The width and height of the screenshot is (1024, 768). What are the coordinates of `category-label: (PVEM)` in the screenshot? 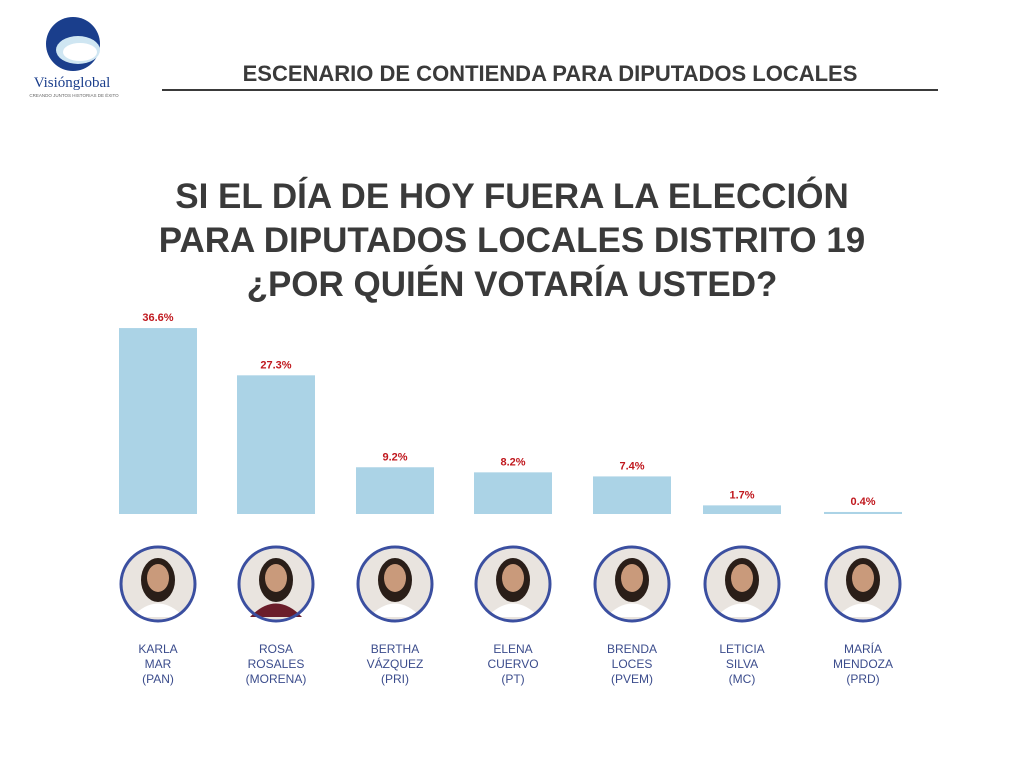 It's located at (632, 679).